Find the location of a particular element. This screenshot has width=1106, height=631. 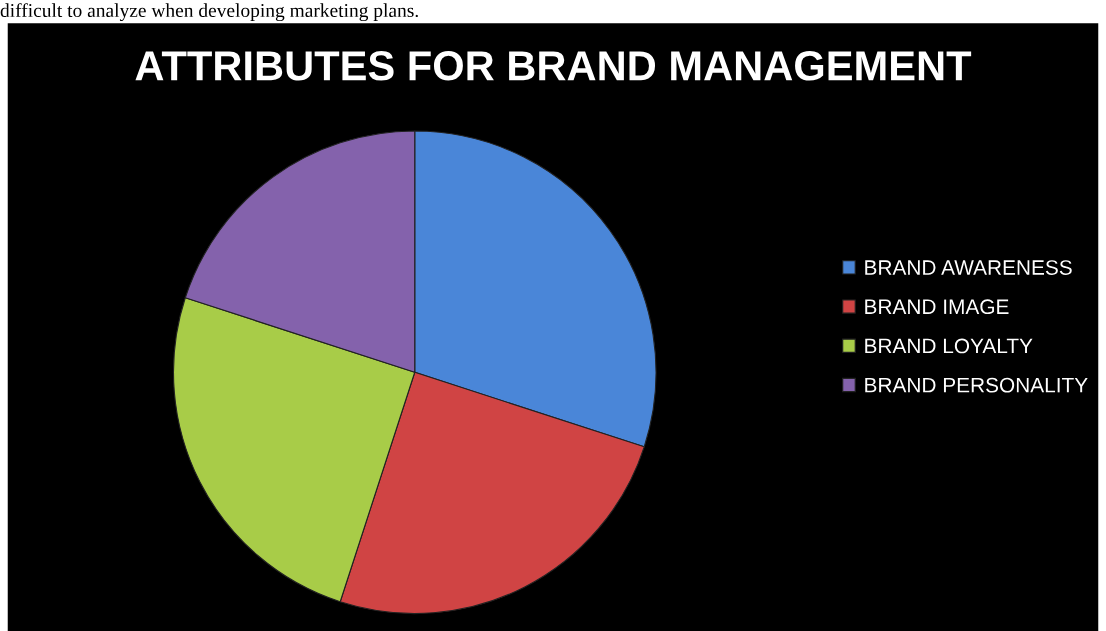

legend-label: BRAND PERSONALITY is located at coordinates (976, 385).